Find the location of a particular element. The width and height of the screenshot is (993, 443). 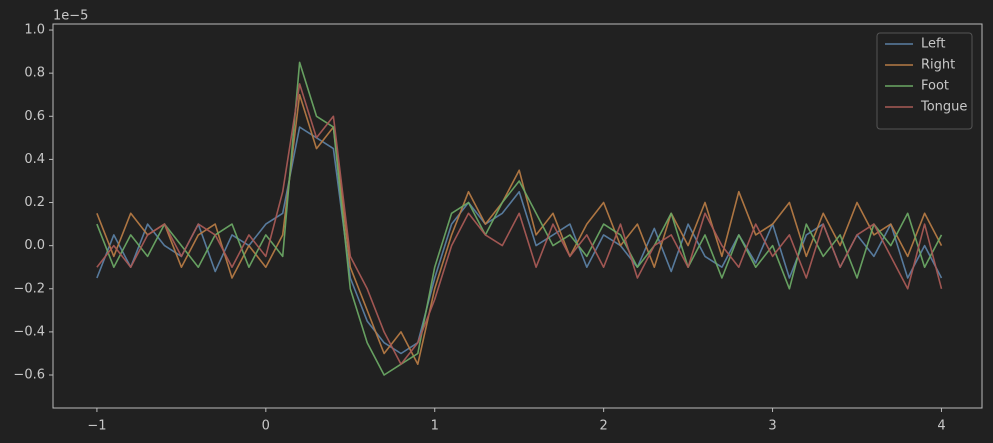

x-tick-label: −1 is located at coordinates (96, 426).